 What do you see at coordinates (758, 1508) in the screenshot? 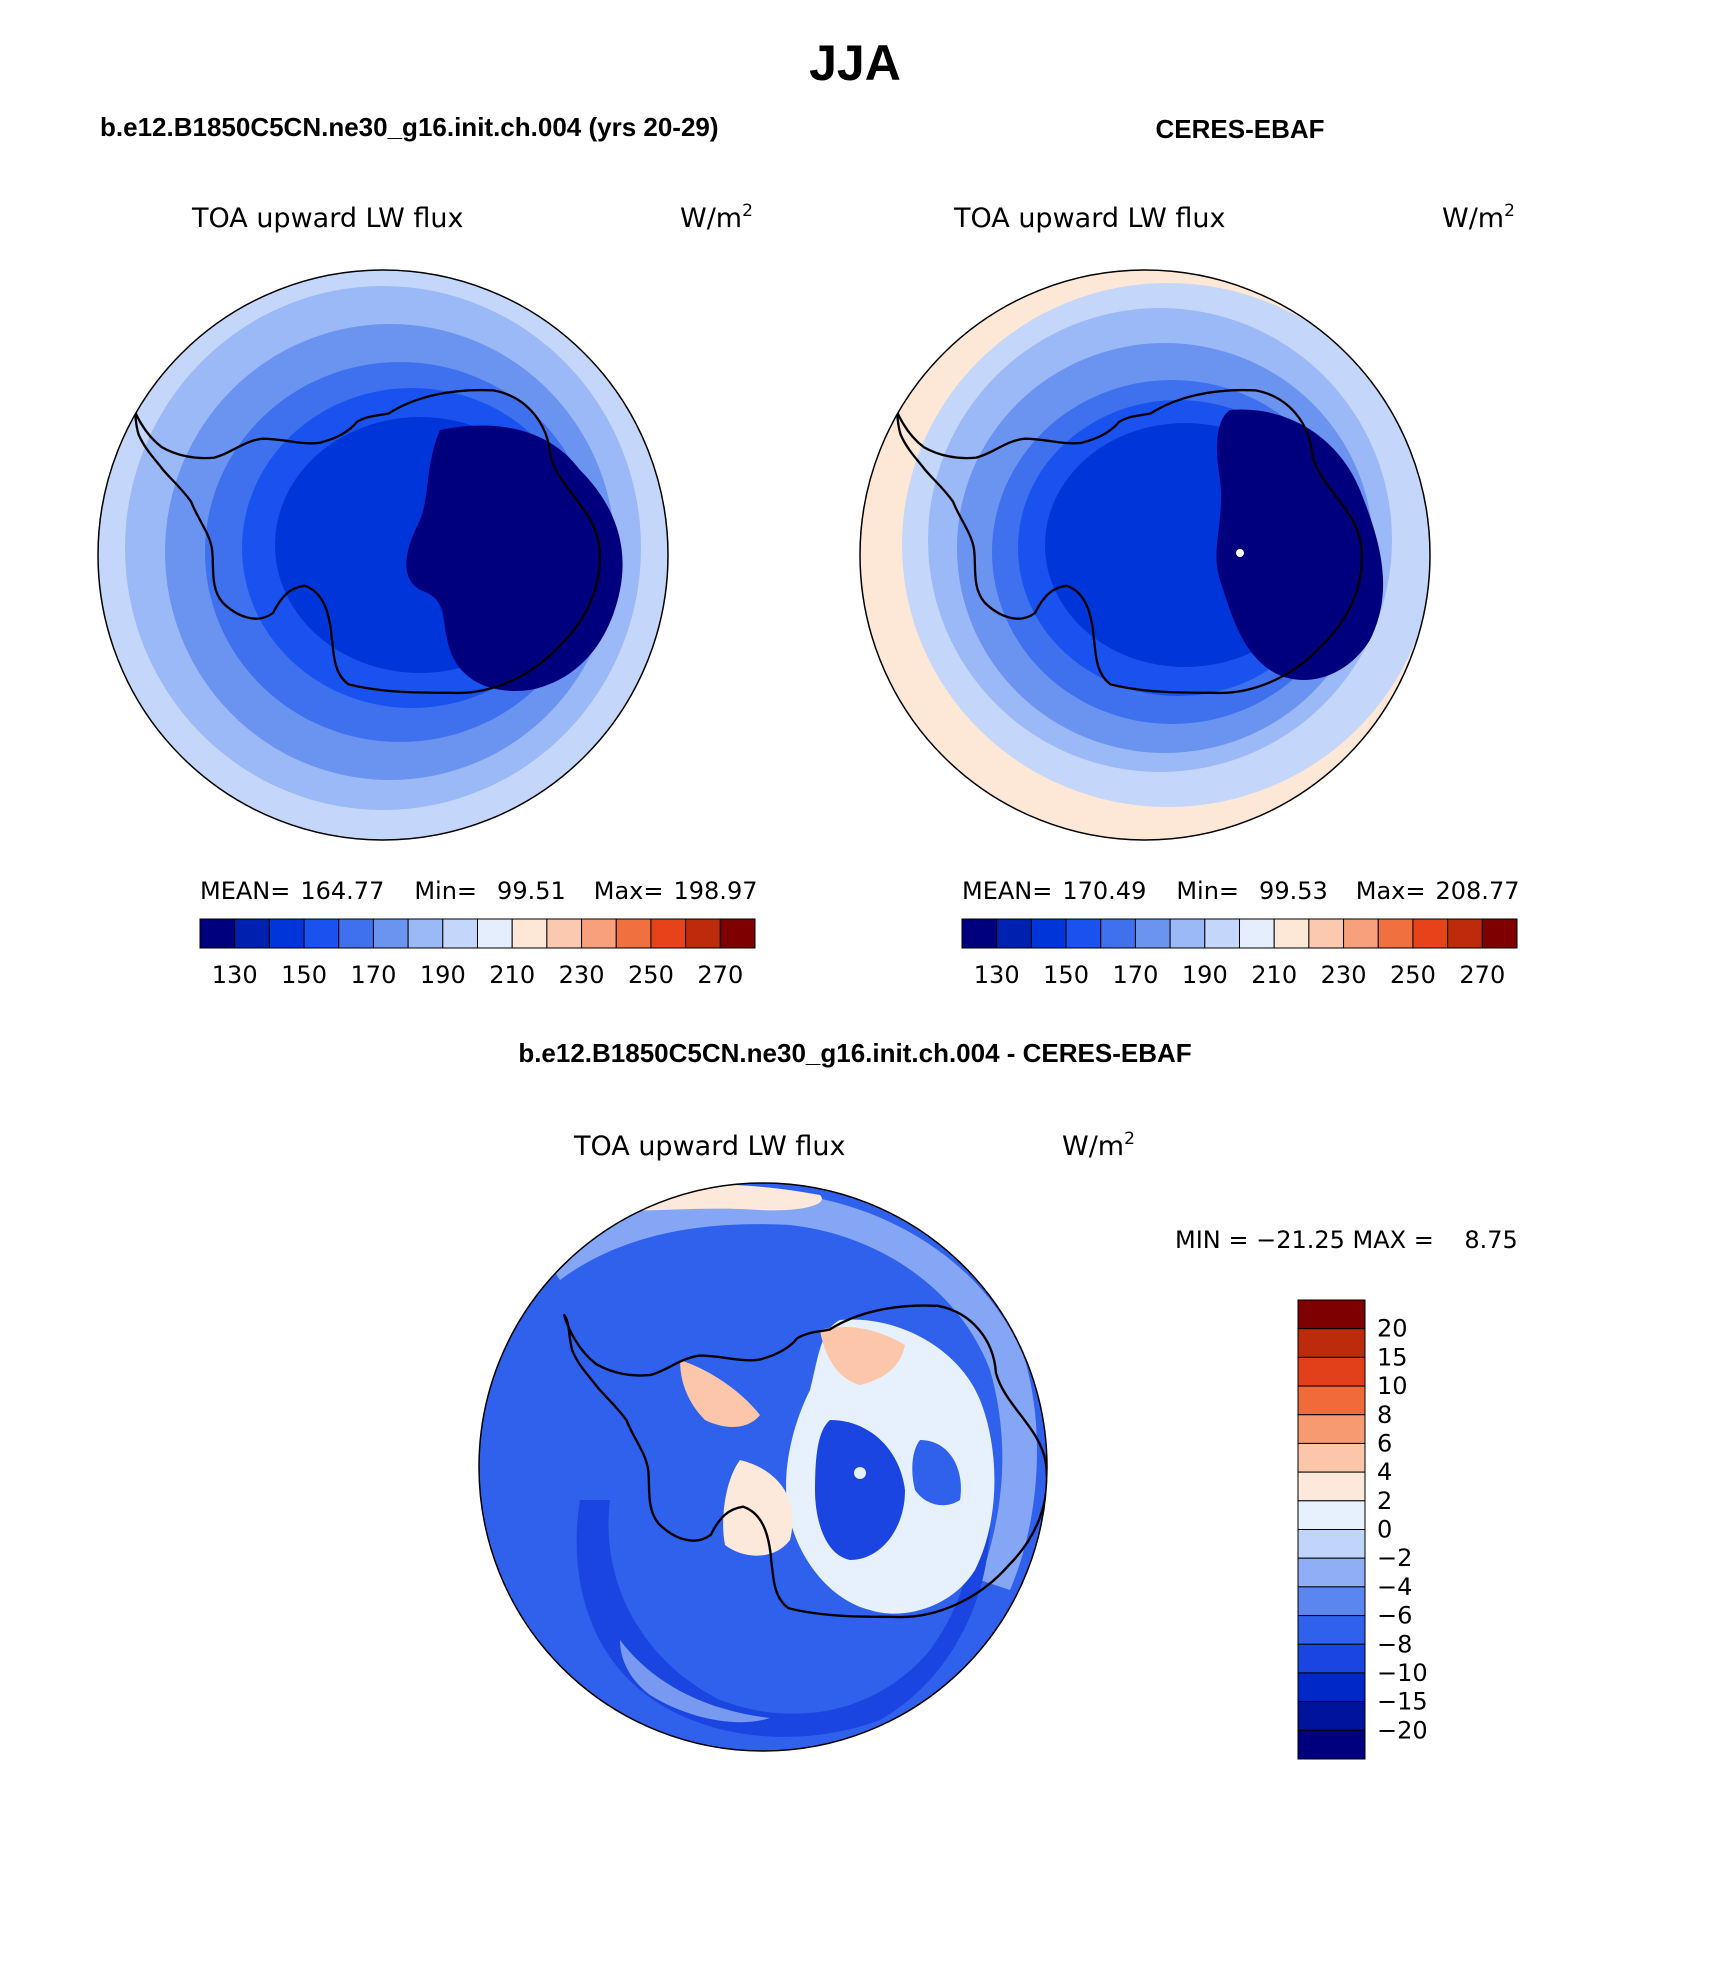
I see `diff-warm-ross` at bounding box center [758, 1508].